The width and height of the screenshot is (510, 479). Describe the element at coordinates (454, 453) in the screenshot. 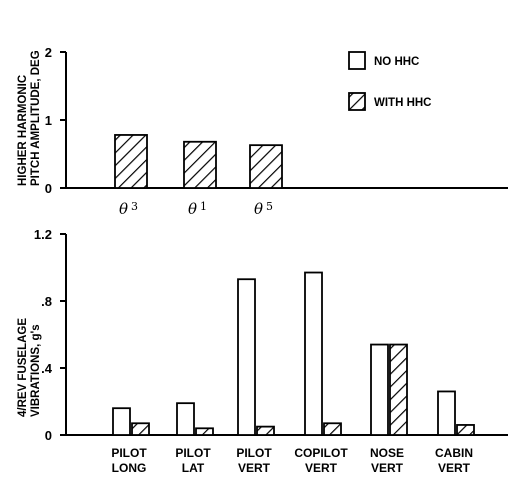

I see `bottom-category-label: CABIN` at that location.